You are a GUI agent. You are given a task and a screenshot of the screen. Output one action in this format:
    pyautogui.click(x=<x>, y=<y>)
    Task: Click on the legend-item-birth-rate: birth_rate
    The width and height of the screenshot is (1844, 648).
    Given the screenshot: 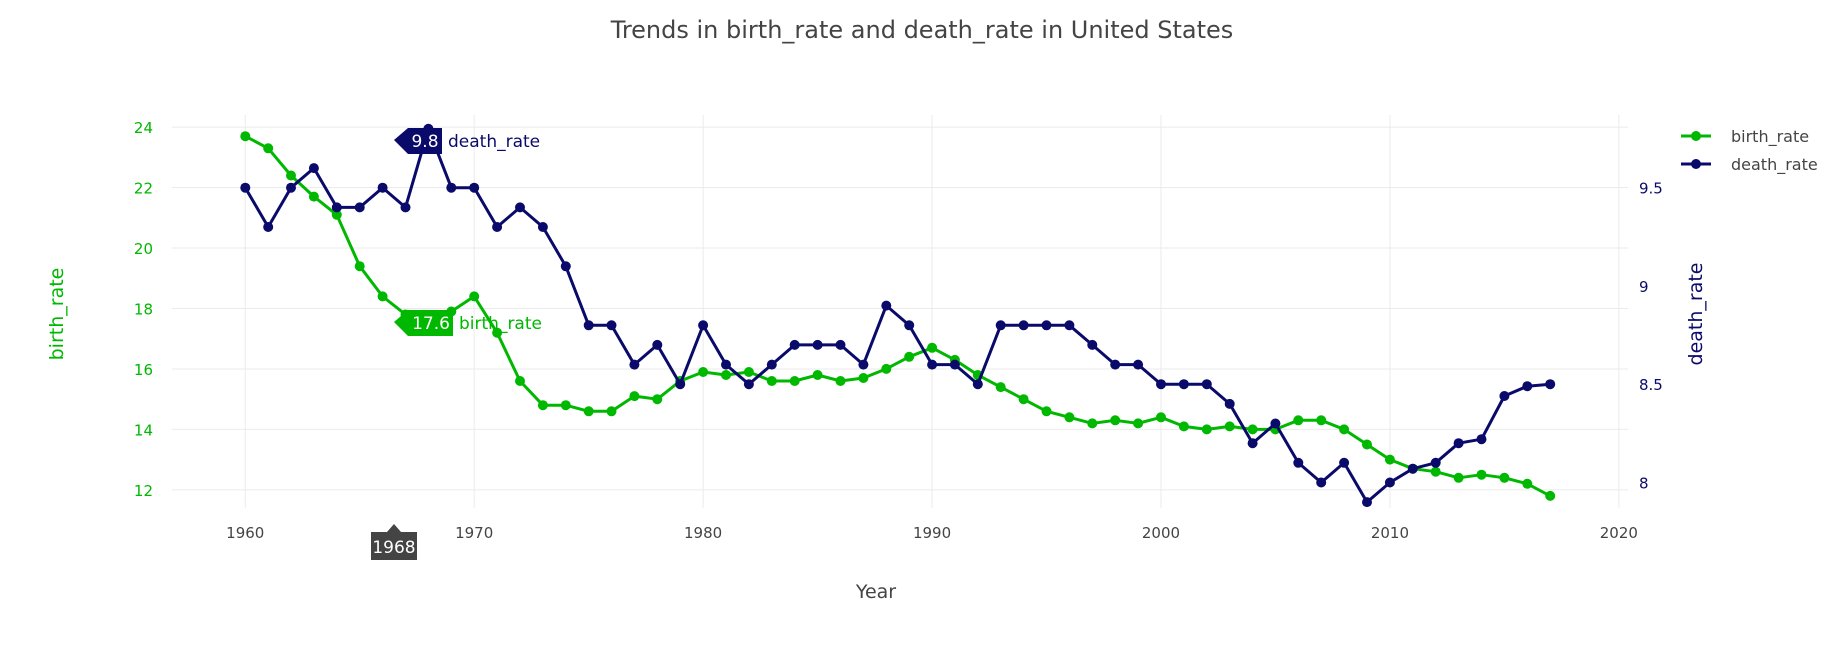 What is the action you would take?
    pyautogui.click(x=1745, y=137)
    